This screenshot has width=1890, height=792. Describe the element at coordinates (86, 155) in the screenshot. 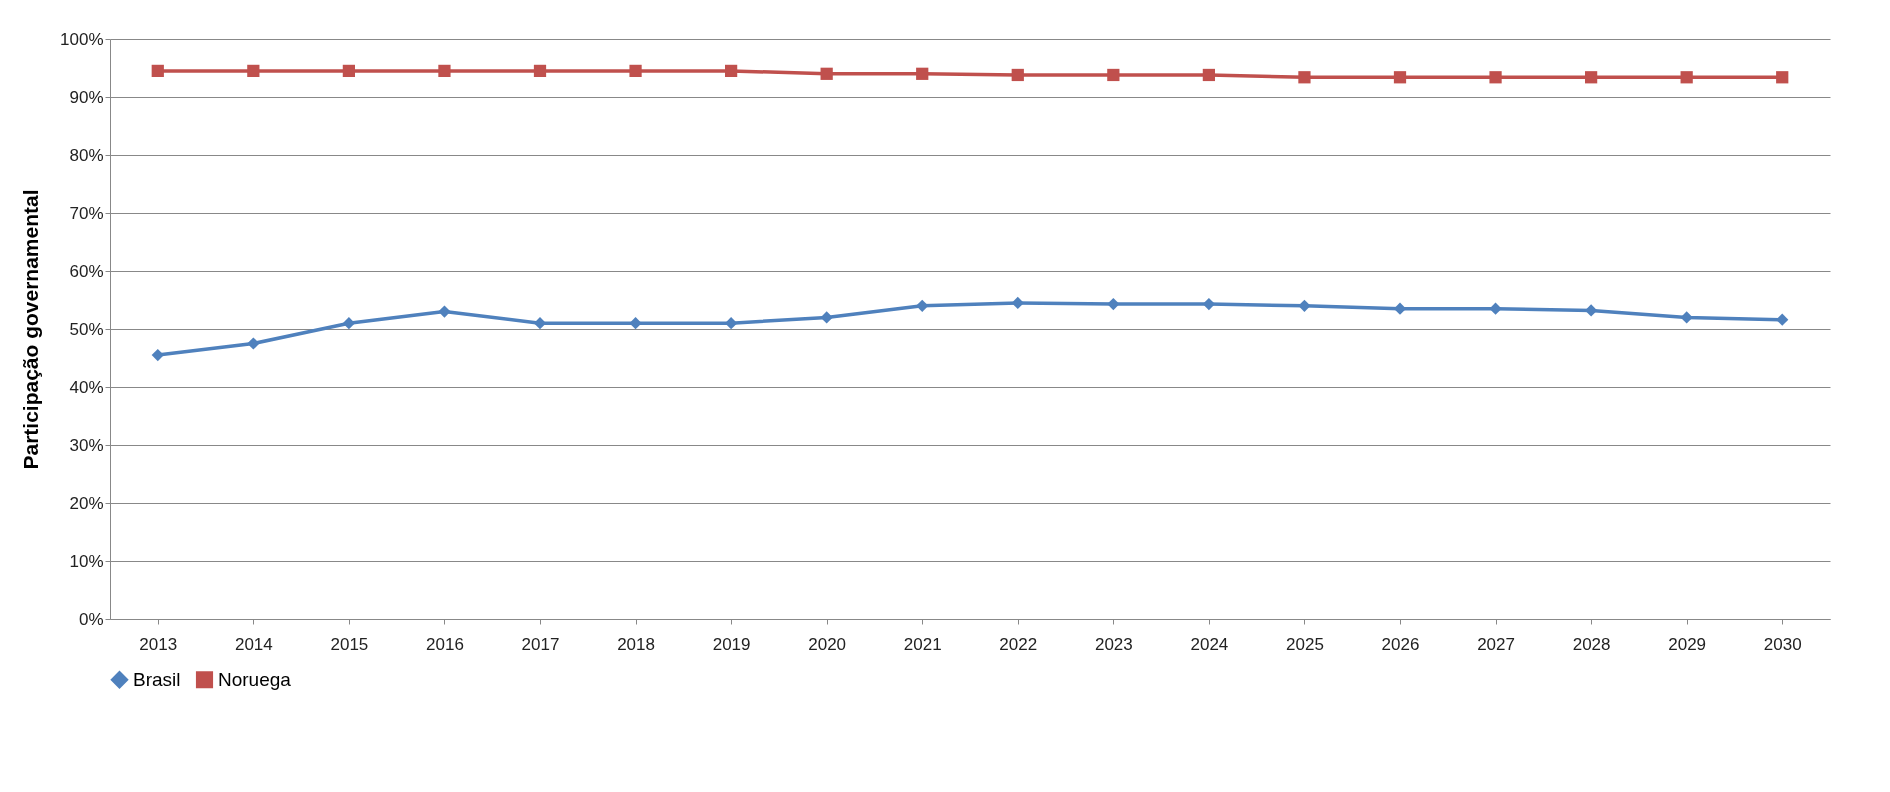

I see `y-tick-label: 80%` at that location.